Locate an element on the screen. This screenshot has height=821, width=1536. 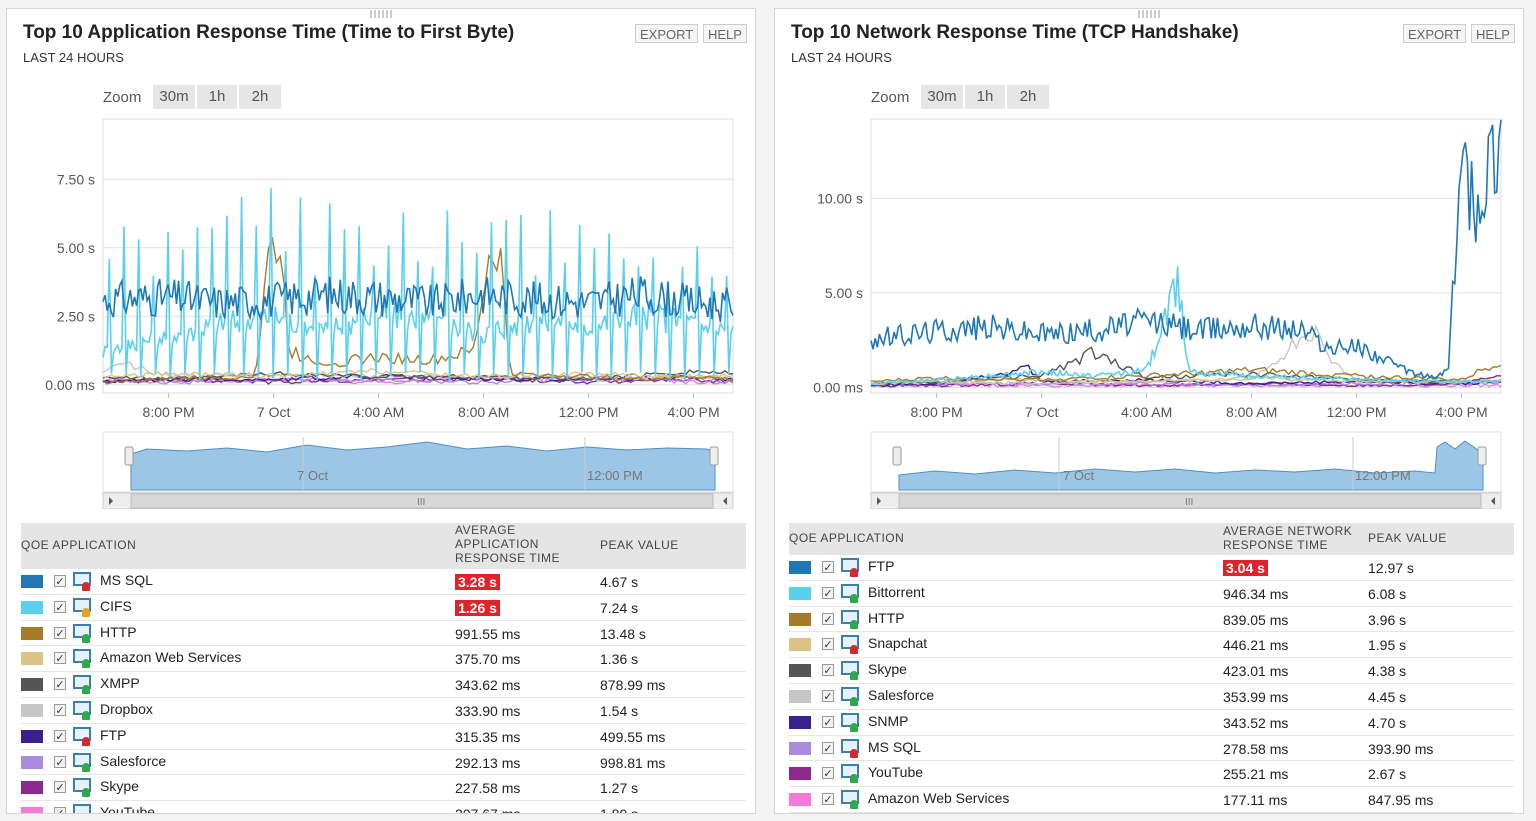
average-response-value: 333.90 ms is located at coordinates (488, 710).